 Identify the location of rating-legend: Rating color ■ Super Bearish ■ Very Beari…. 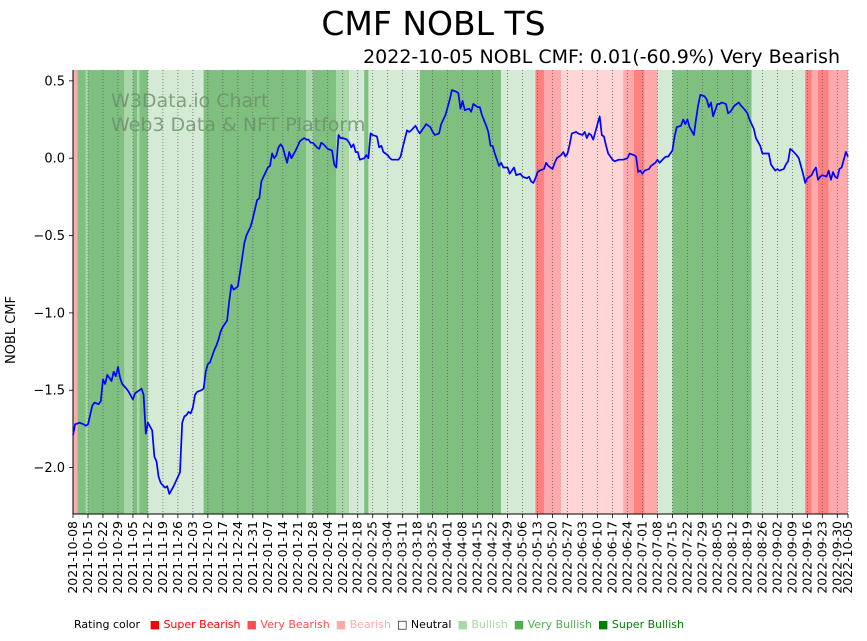
(382, 624).